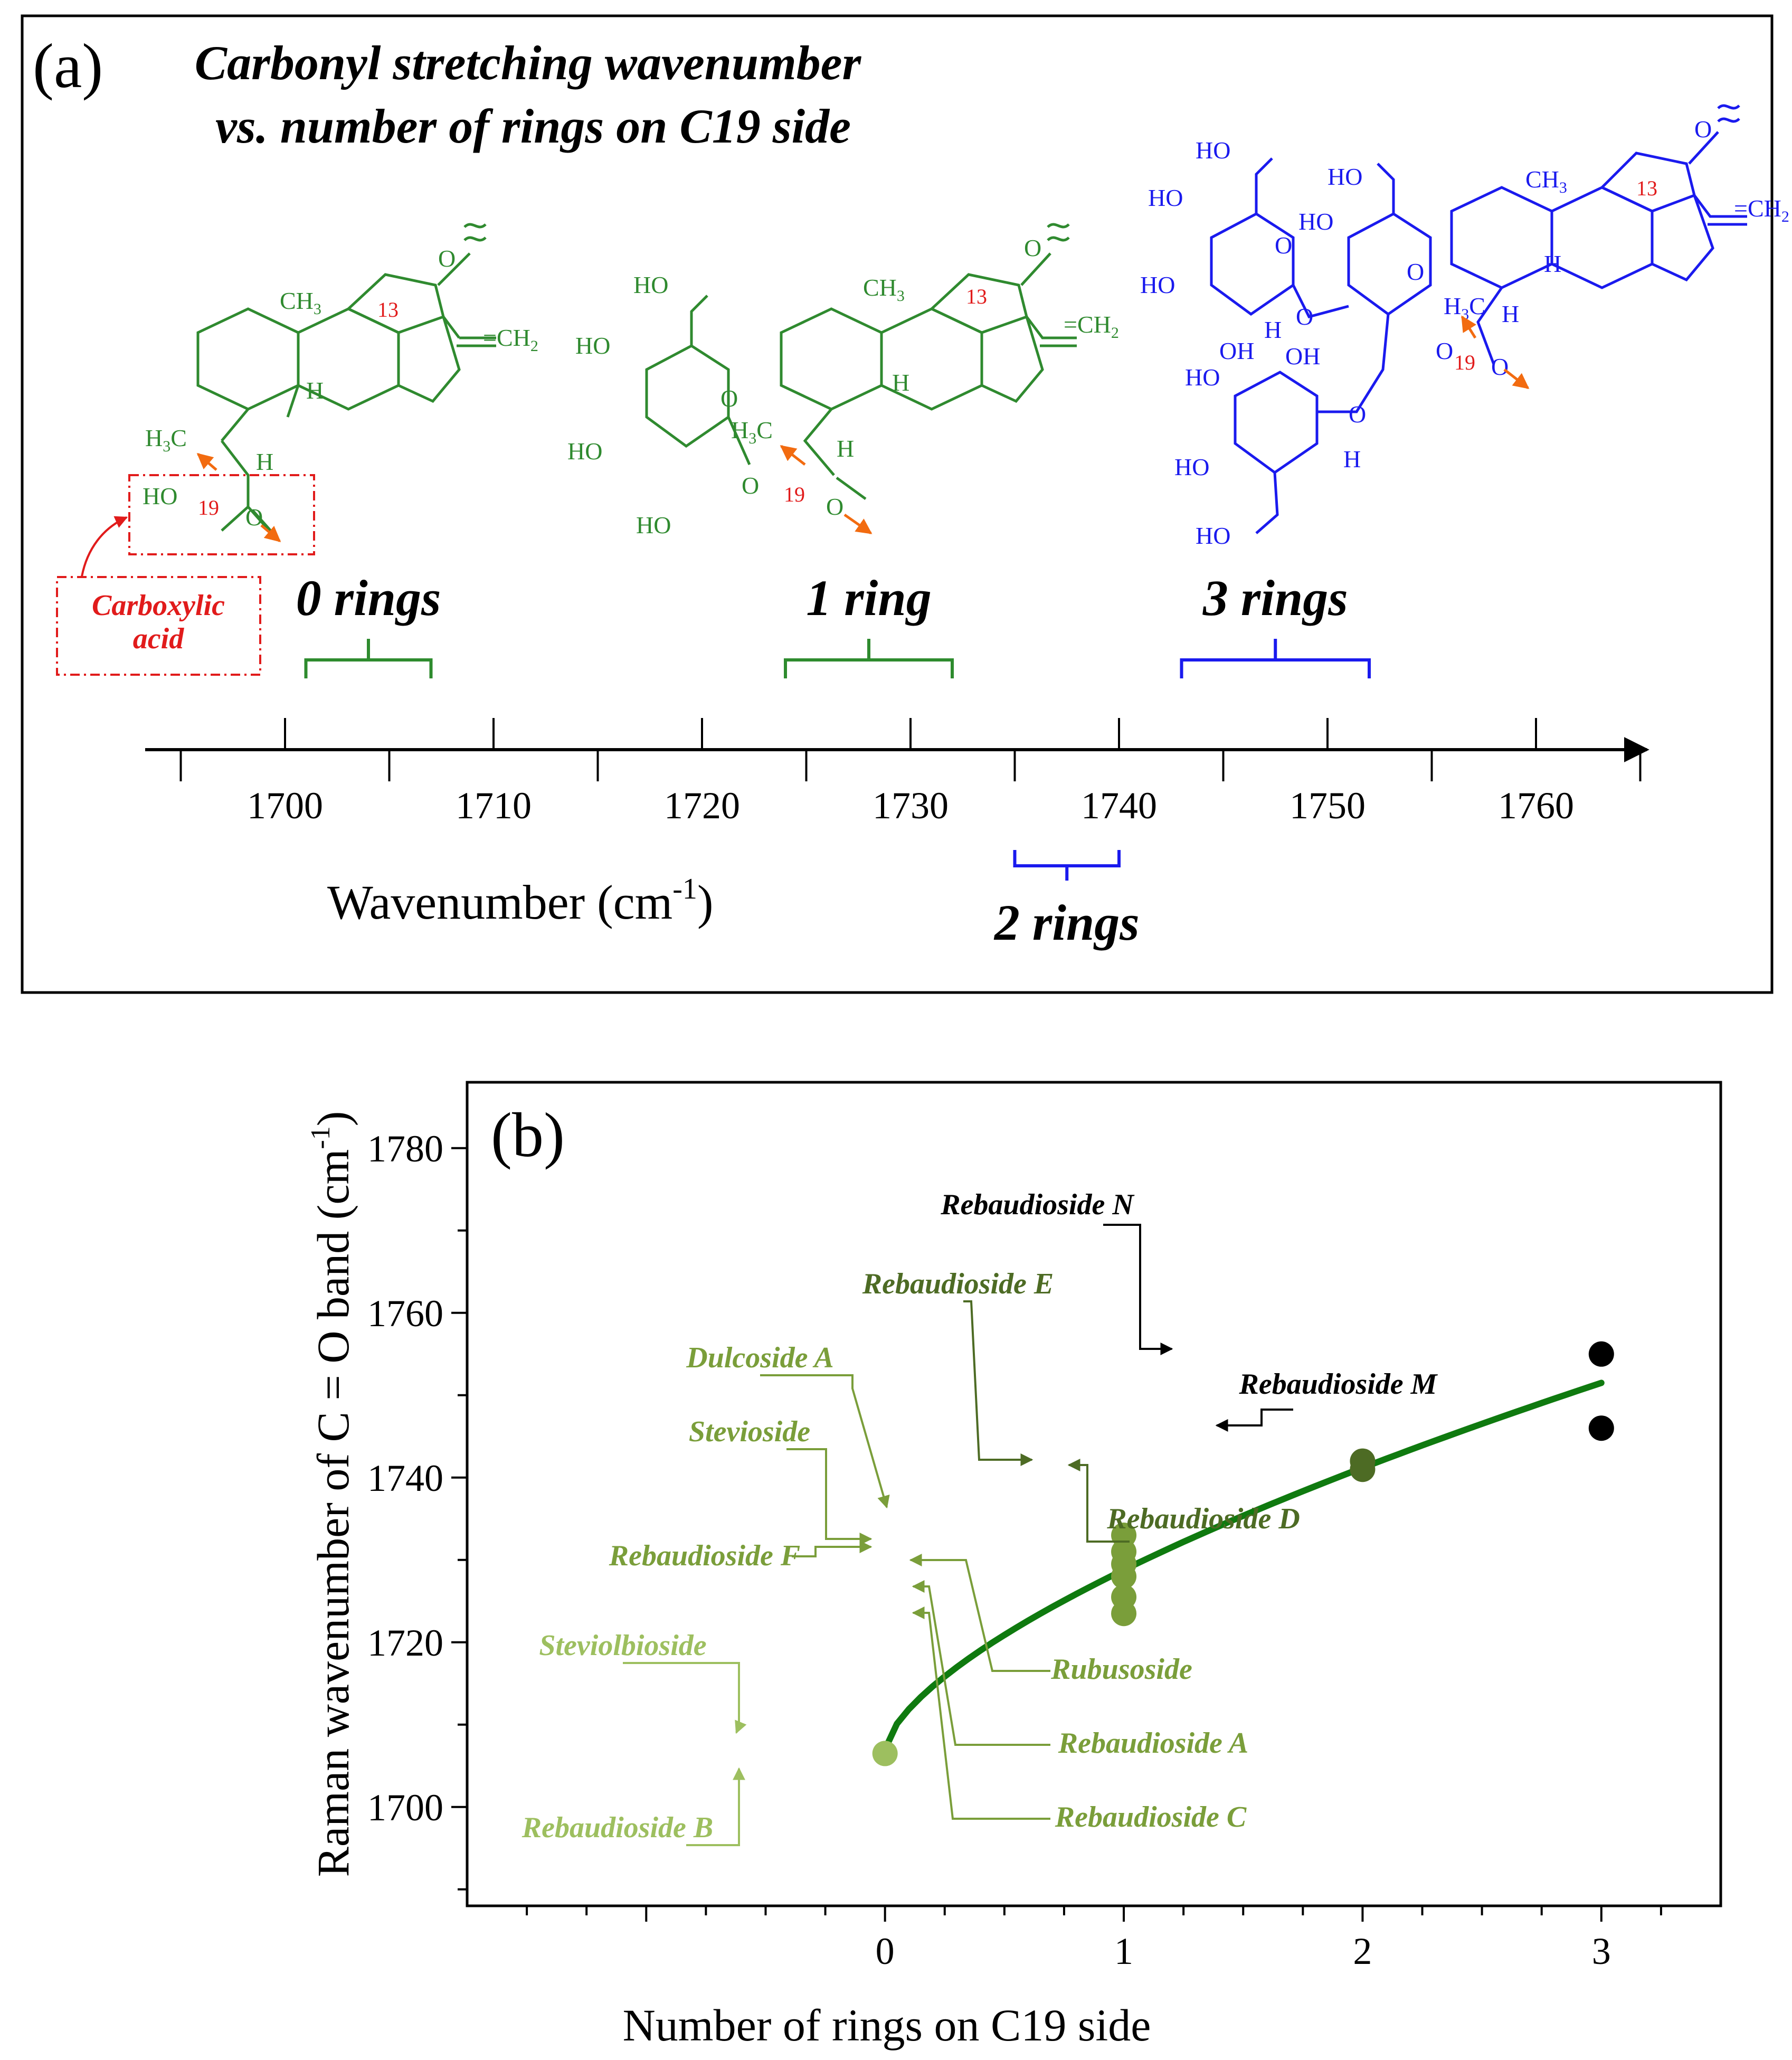 The height and width of the screenshot is (2060, 1792). Describe the element at coordinates (1444, 350) in the screenshot. I see `three-rings-o-5: O` at that location.